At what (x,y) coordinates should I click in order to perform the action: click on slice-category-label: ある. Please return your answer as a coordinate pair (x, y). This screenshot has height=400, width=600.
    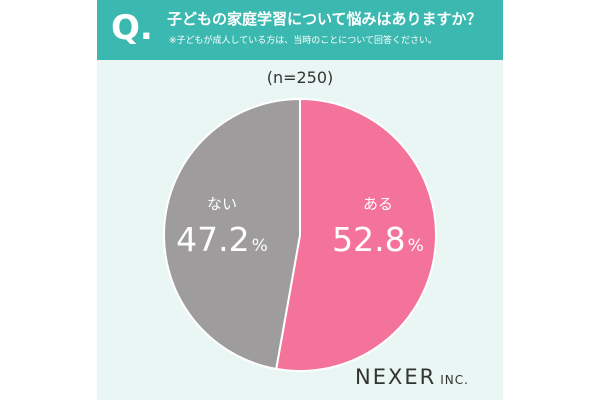
    Looking at the image, I should click on (378, 204).